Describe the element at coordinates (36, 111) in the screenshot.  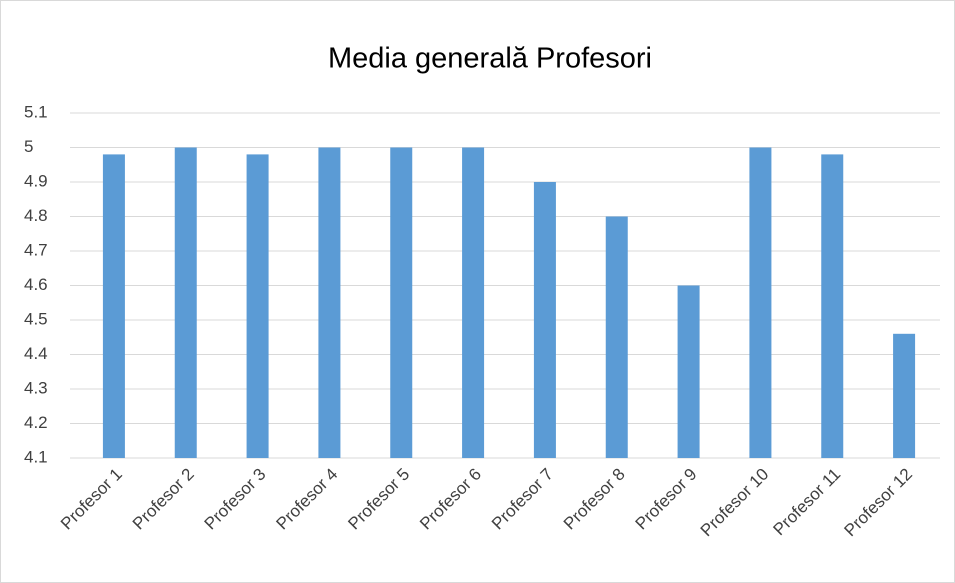
I see `y-tick-label: 5.1` at that location.